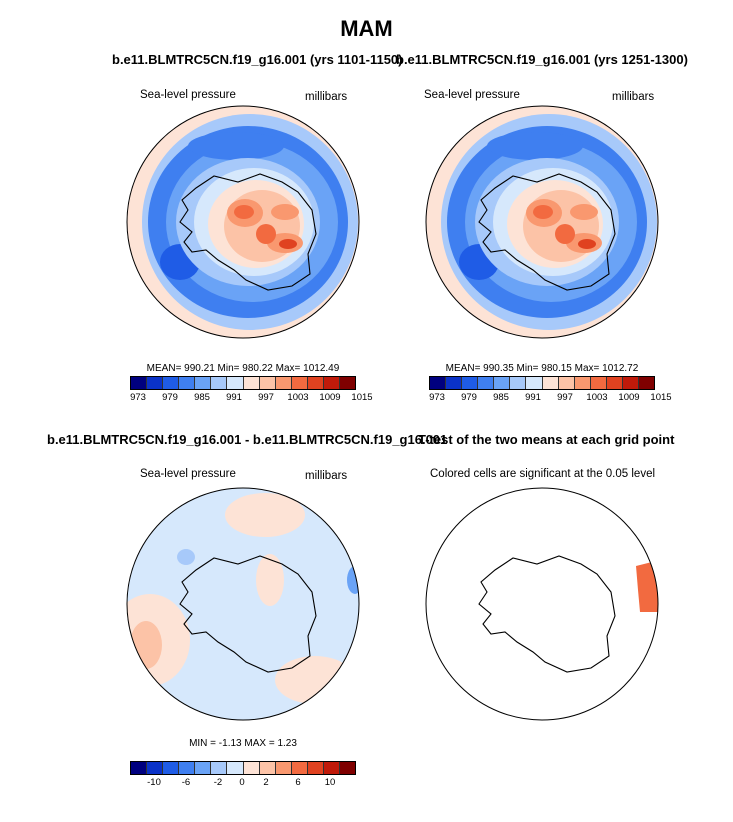  I want to click on panel1-colorbar, so click(243, 383).